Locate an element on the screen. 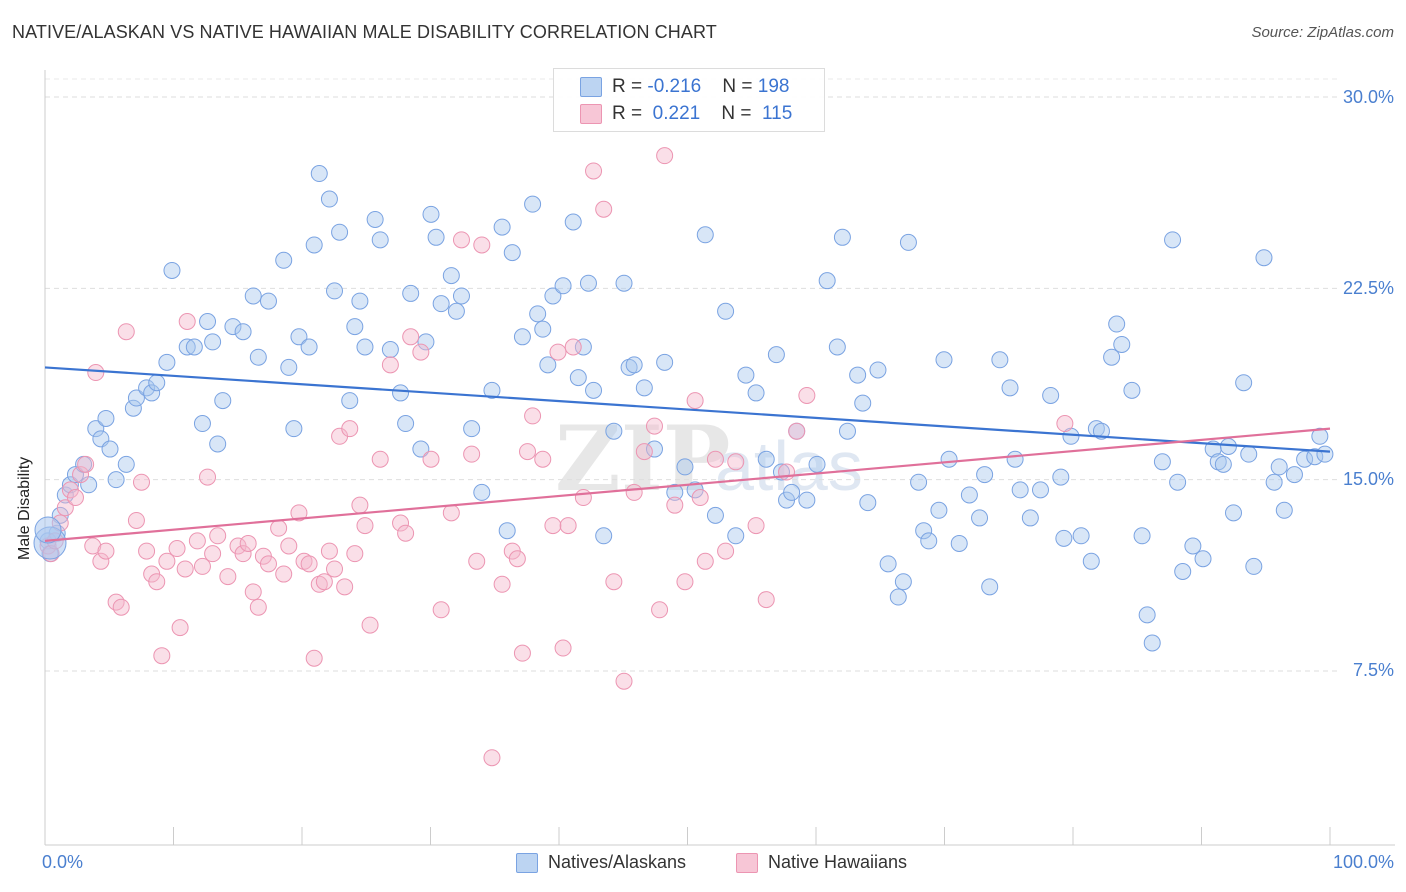 The image size is (1406, 892). y-axis-label-wrap: Male Disability is located at coordinates (28, 460).